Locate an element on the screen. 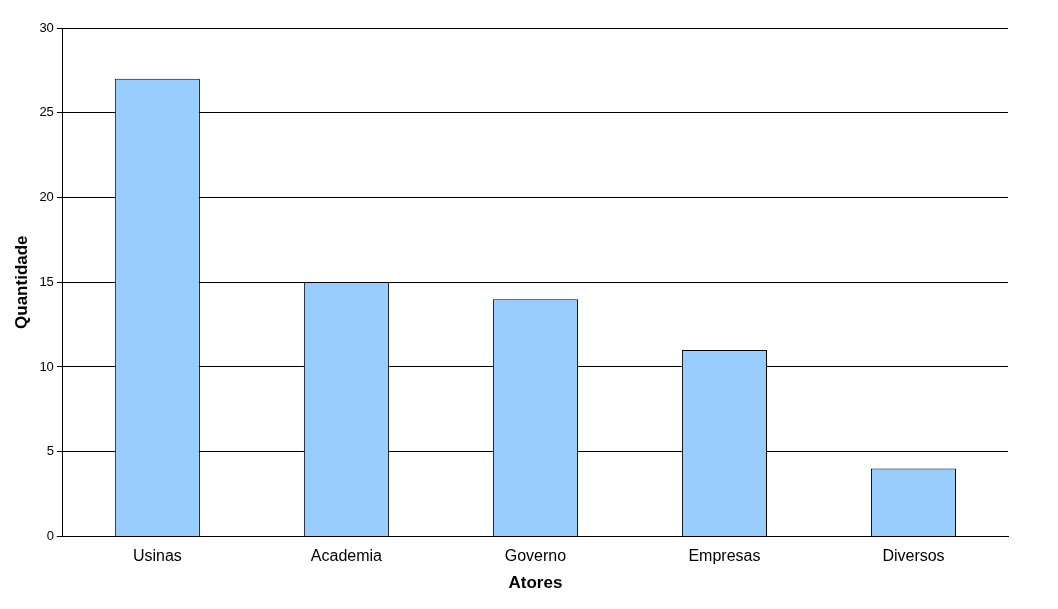 This screenshot has width=1058, height=609. x-tick-label: Diversos is located at coordinates (913, 556).